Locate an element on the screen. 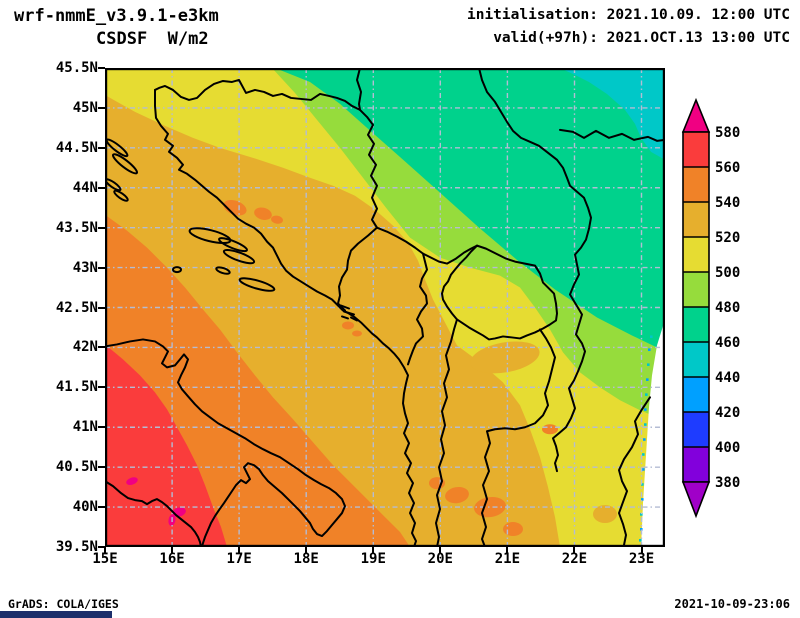 The width and height of the screenshot is (800, 618). lon-tick-label: 20E is located at coordinates (440, 559).